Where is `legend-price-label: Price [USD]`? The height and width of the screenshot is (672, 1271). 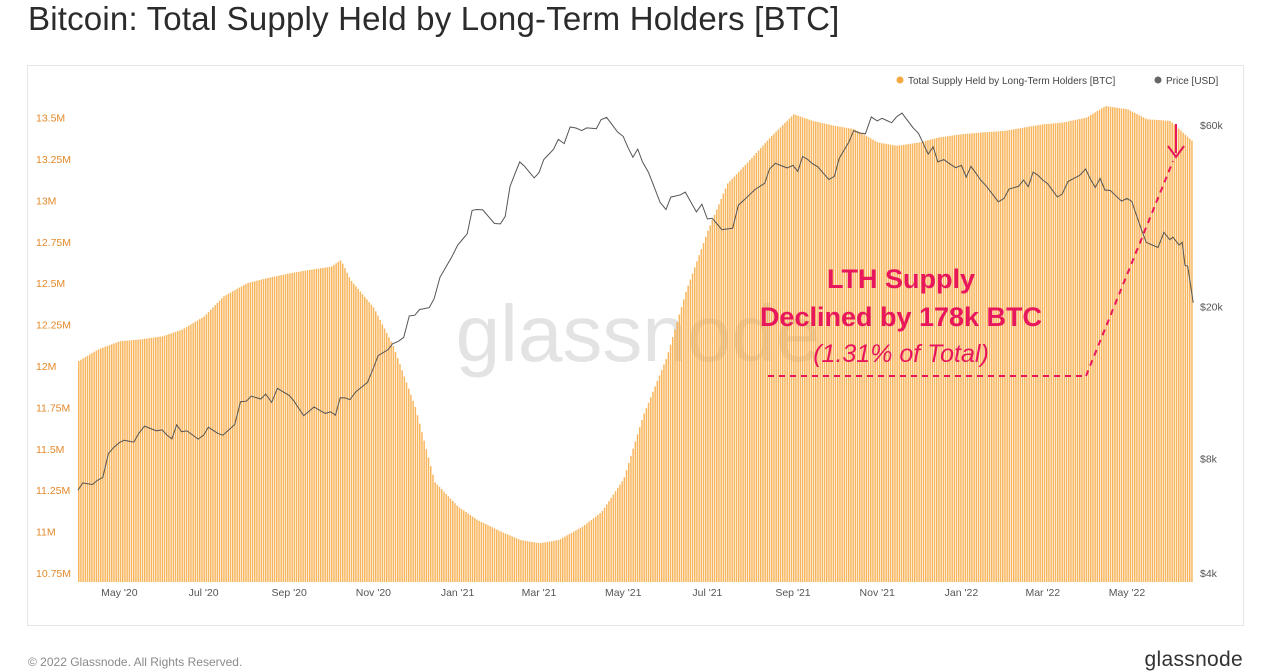 legend-price-label: Price [USD] is located at coordinates (1192, 81).